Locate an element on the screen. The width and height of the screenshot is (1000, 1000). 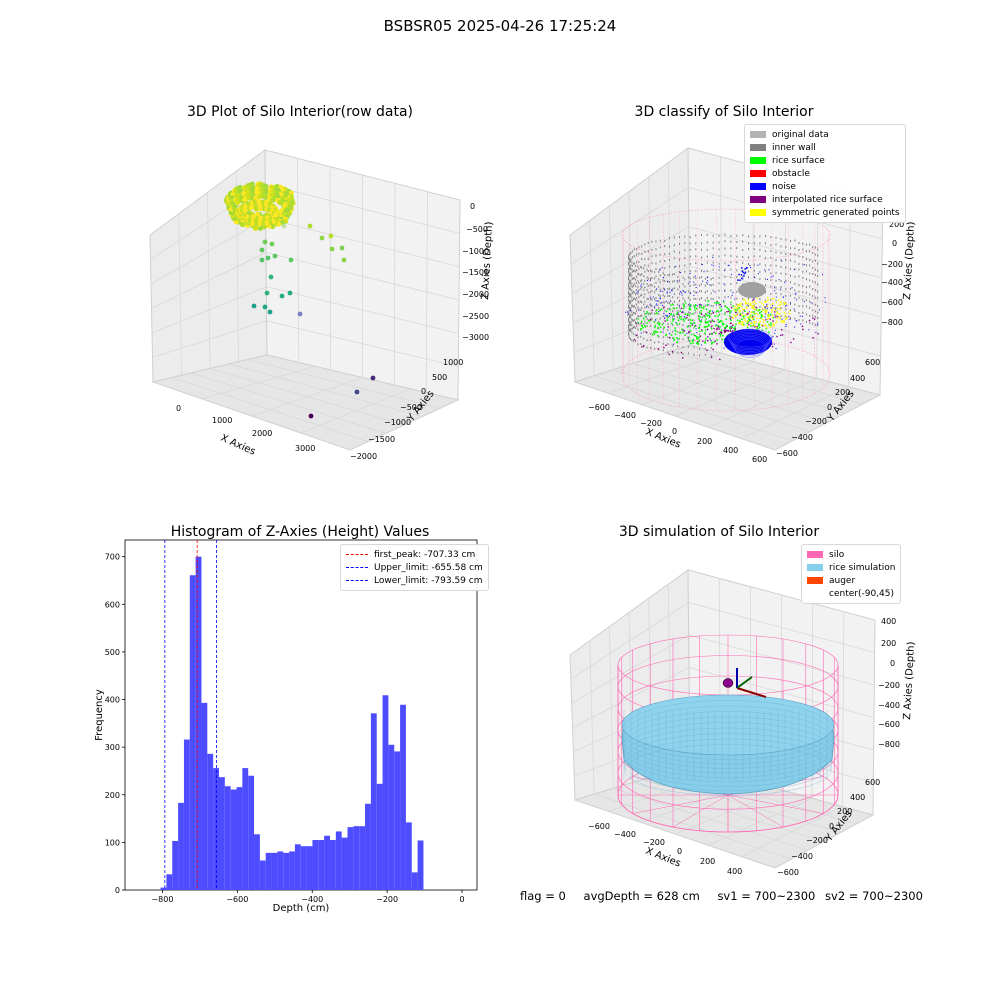
legend-label: Upper_limit: -655.58 cm is located at coordinates (428, 567).